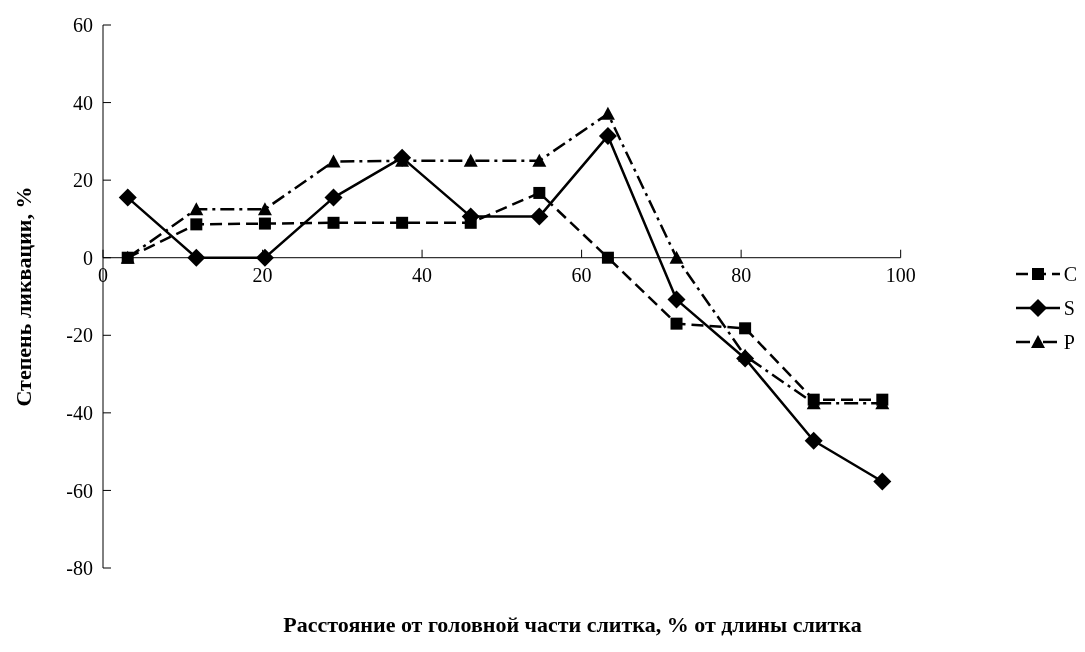 Image resolution: width=1085 pixels, height=652 pixels. What do you see at coordinates (581, 274) in the screenshot?
I see `x-tick-label: 60` at bounding box center [581, 274].